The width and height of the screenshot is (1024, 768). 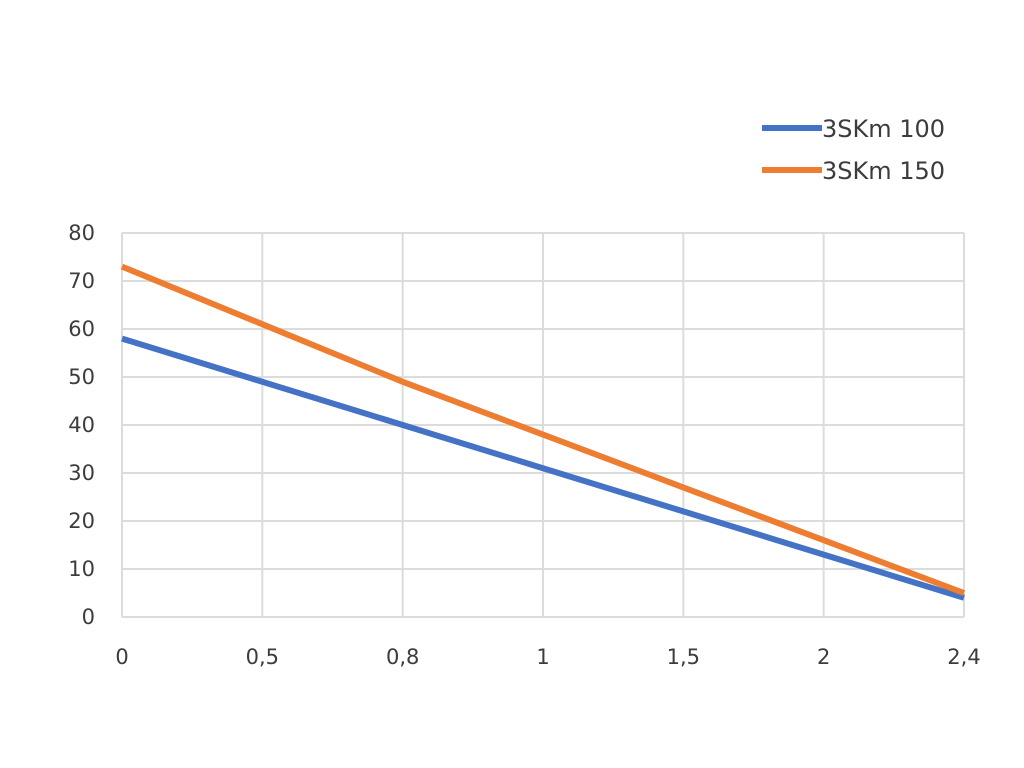 What do you see at coordinates (963, 657) in the screenshot?
I see `x-tick-label: 2,4` at bounding box center [963, 657].